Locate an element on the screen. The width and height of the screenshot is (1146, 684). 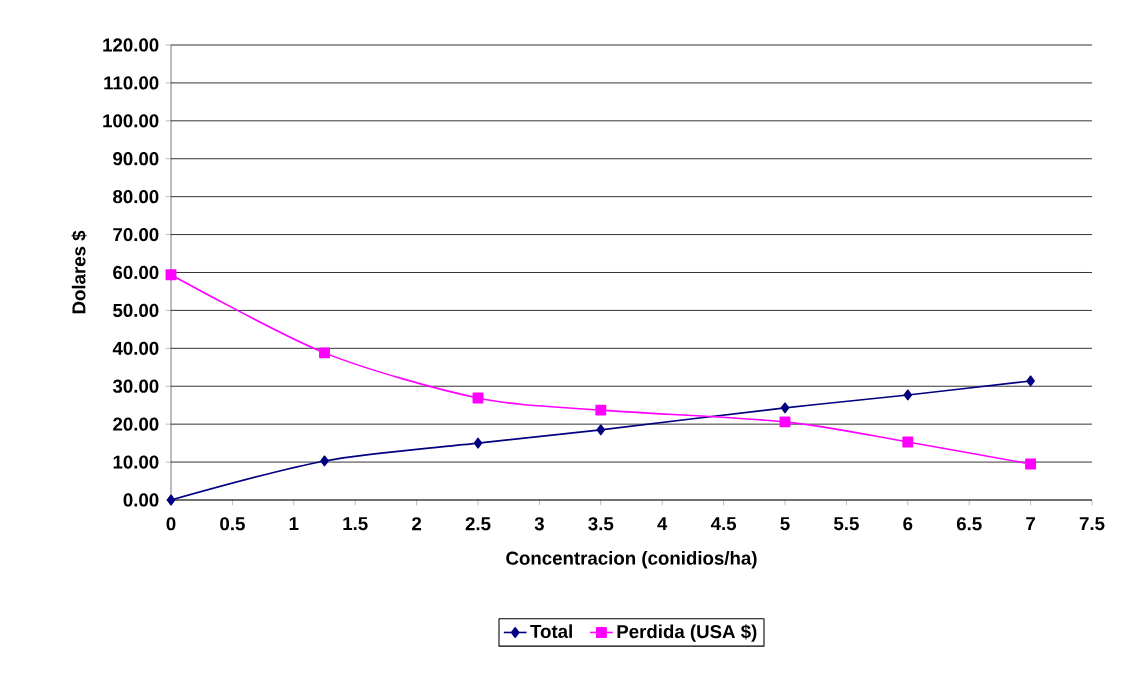
x-tick-label: 4 is located at coordinates (662, 523).